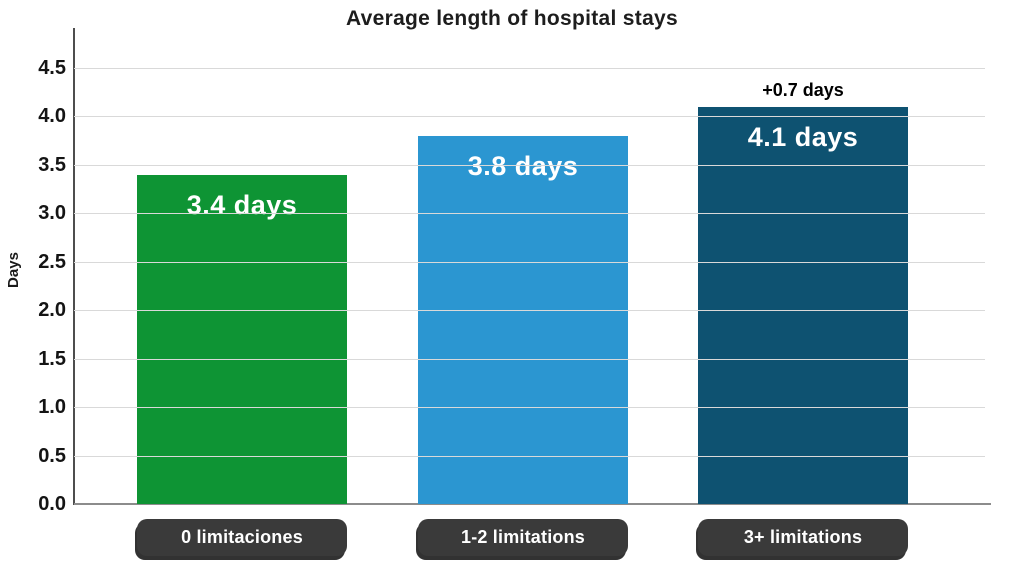 This screenshot has height=569, width=1024. I want to click on y-tick-label: 3.0, so click(52, 213).